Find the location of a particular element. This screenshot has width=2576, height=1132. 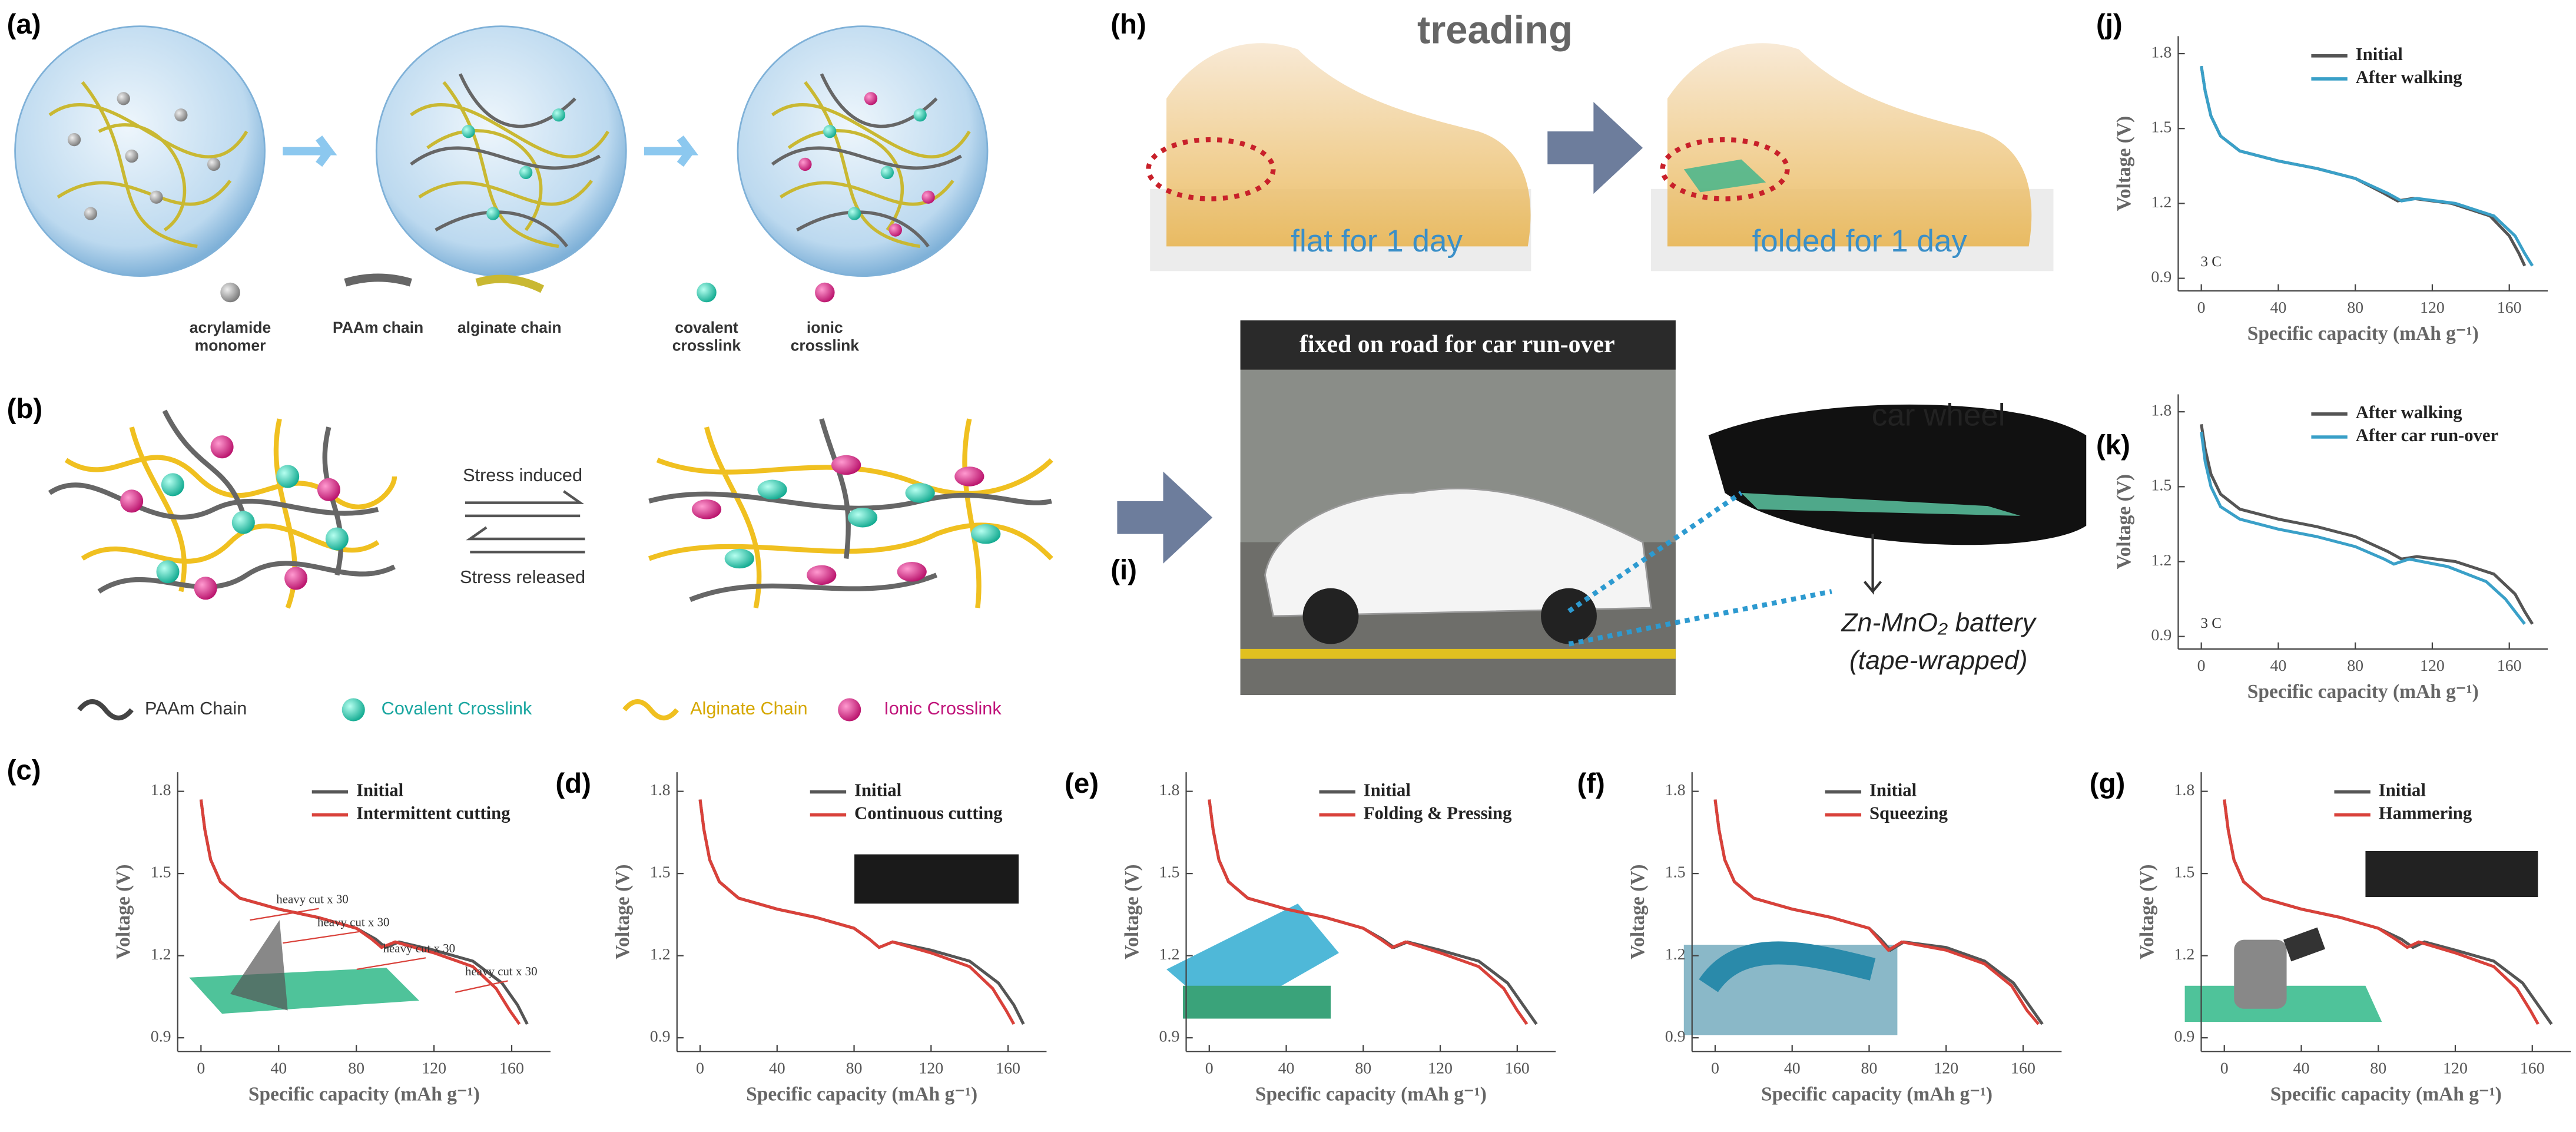

caption: folded for 1 day is located at coordinates (1860, 241).